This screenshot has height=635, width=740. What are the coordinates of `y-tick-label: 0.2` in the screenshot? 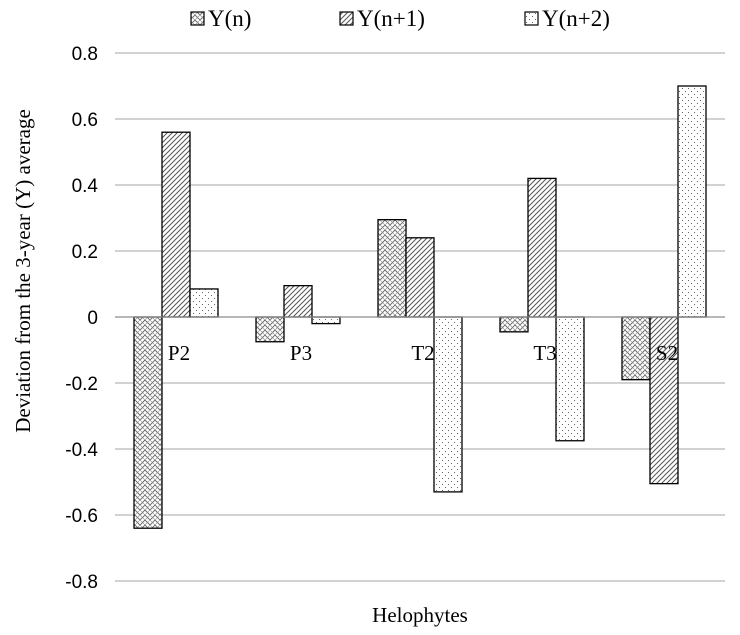 It's located at (85, 252).